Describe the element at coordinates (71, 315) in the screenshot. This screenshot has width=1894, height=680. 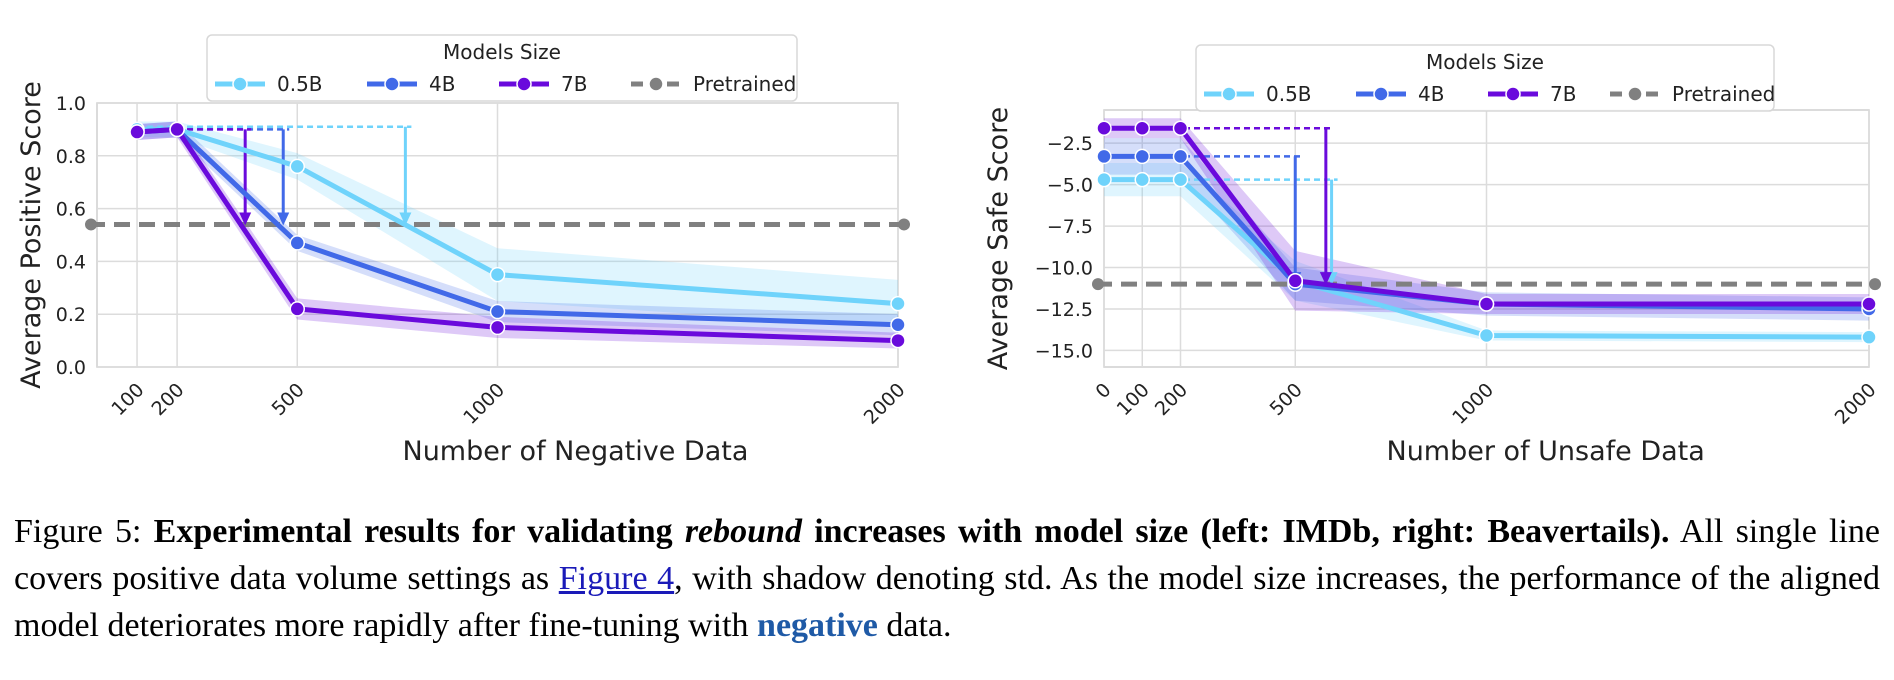
I see `y-tick-label-0-2: 0.2` at that location.